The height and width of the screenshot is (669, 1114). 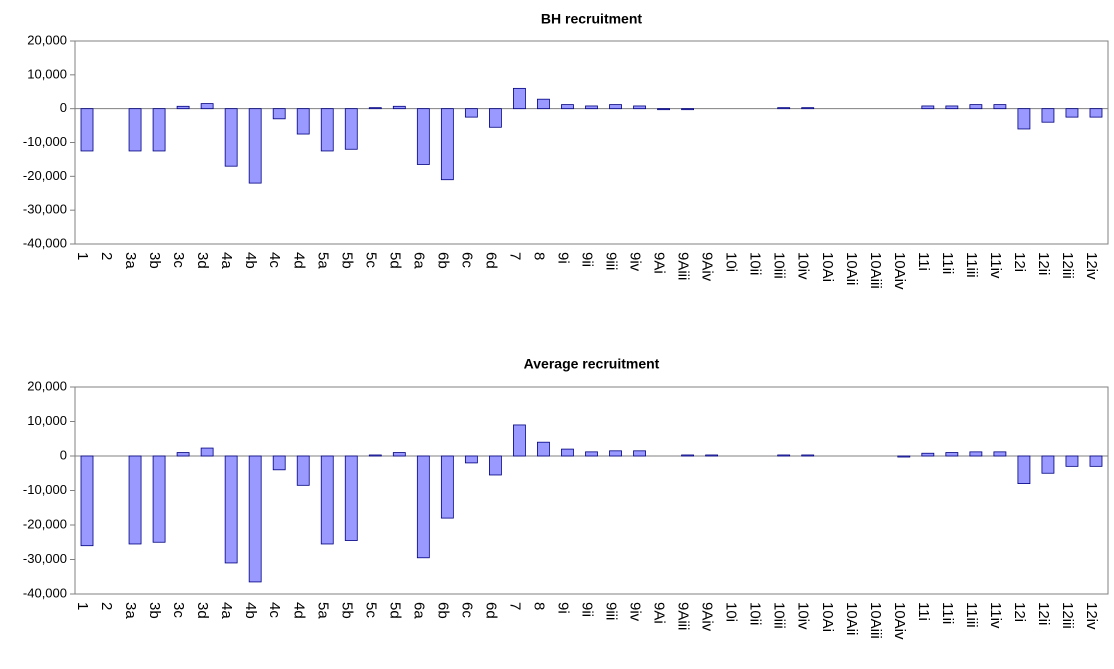 I want to click on chart-title: BH recruitment, so click(x=591, y=19).